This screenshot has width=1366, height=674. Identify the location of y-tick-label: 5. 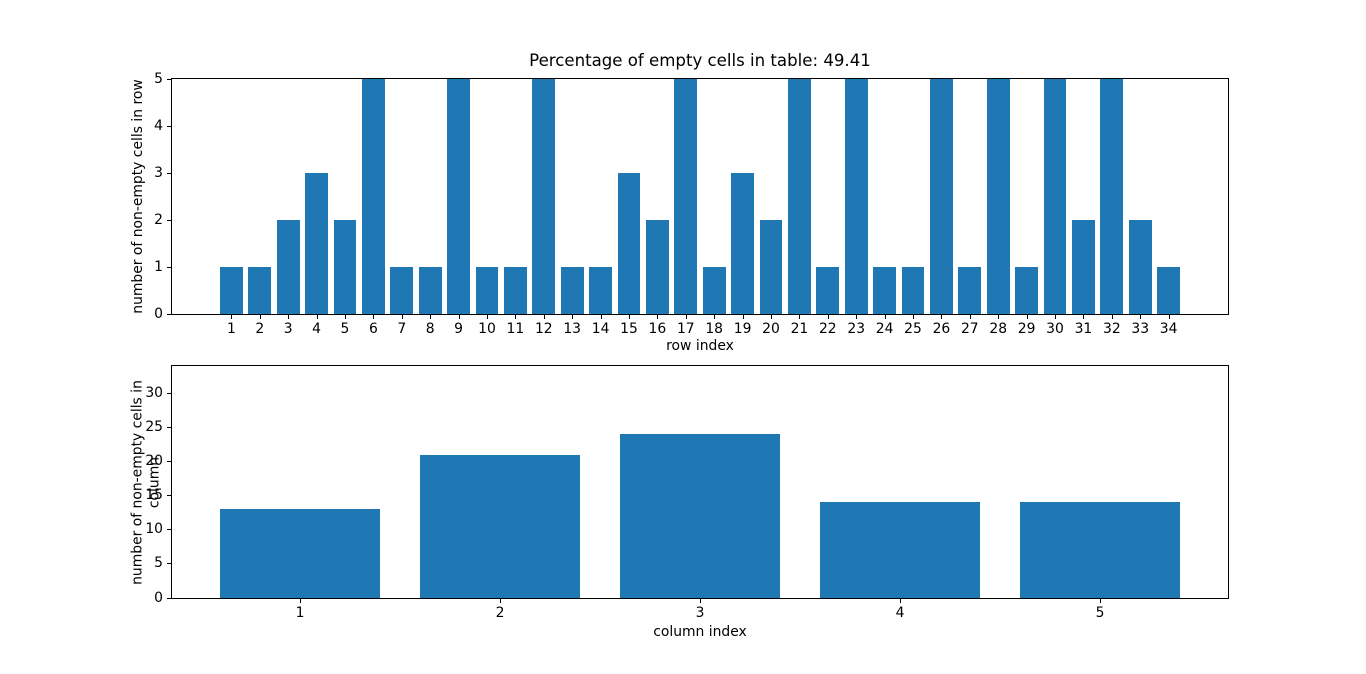
(158, 563).